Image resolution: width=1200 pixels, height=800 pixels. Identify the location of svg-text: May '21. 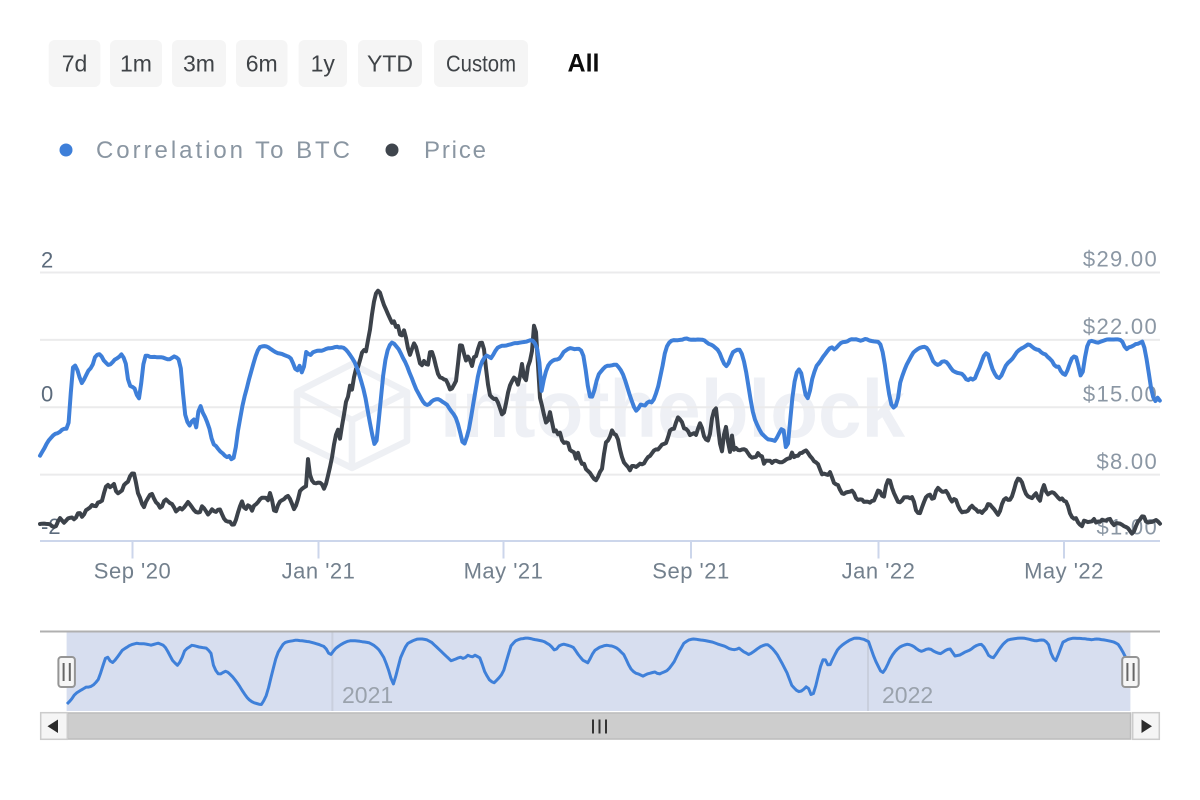
(504, 571).